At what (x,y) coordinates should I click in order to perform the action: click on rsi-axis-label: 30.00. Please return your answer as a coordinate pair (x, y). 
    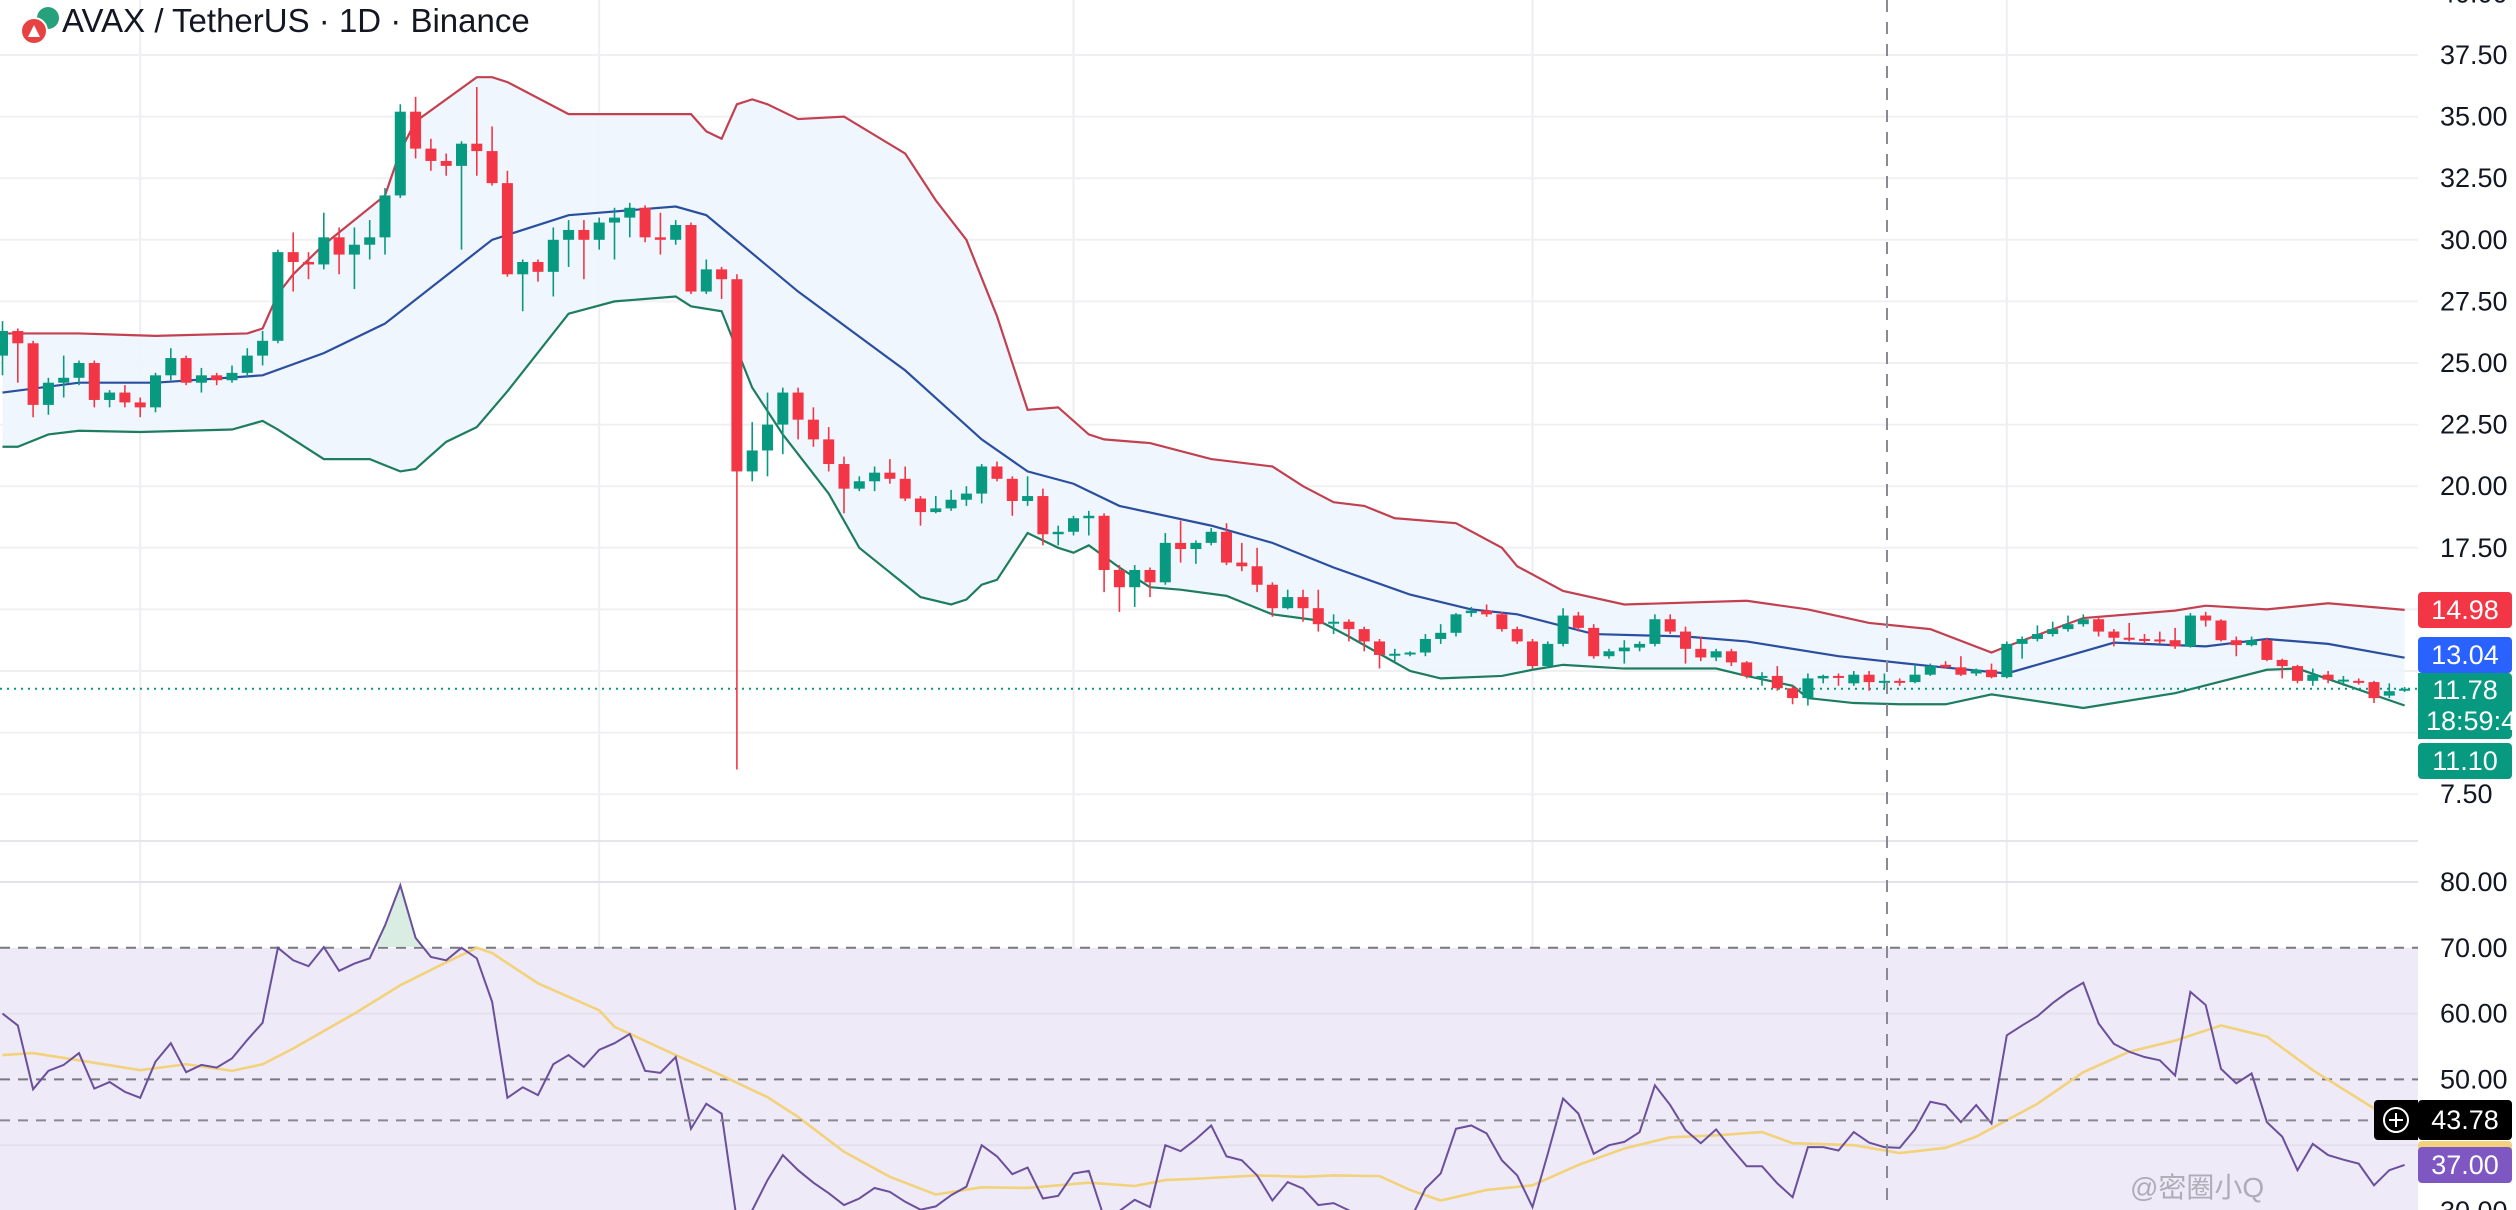
    Looking at the image, I should click on (2474, 1203).